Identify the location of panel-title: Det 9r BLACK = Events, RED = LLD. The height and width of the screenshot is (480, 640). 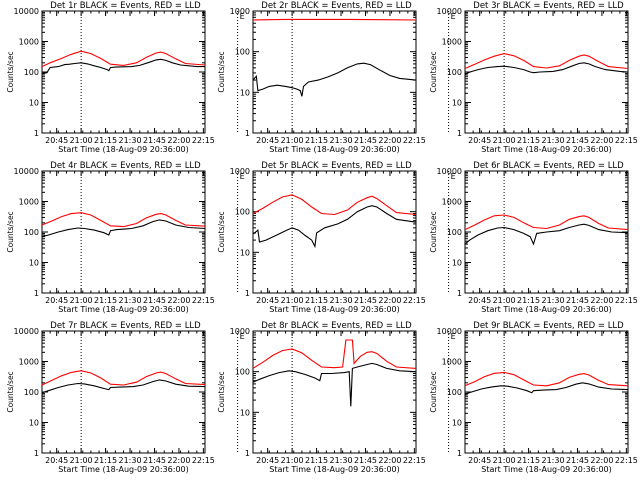
(548, 326).